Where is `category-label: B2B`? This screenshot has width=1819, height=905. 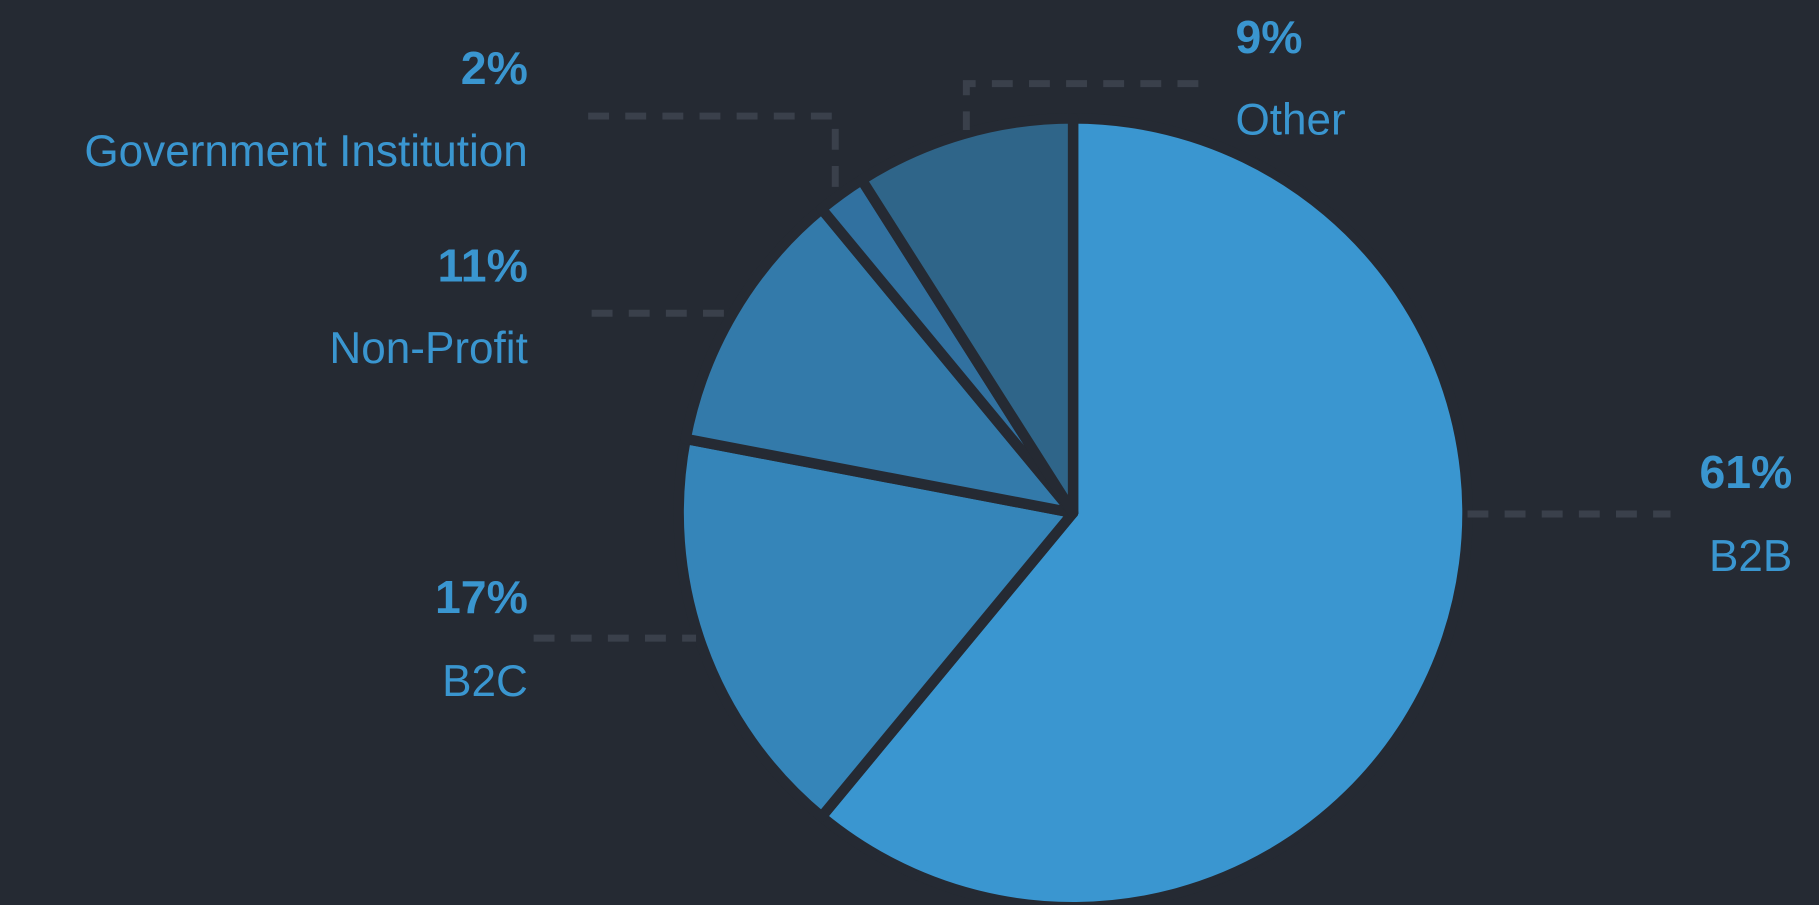
category-label: B2B is located at coordinates (1750, 556).